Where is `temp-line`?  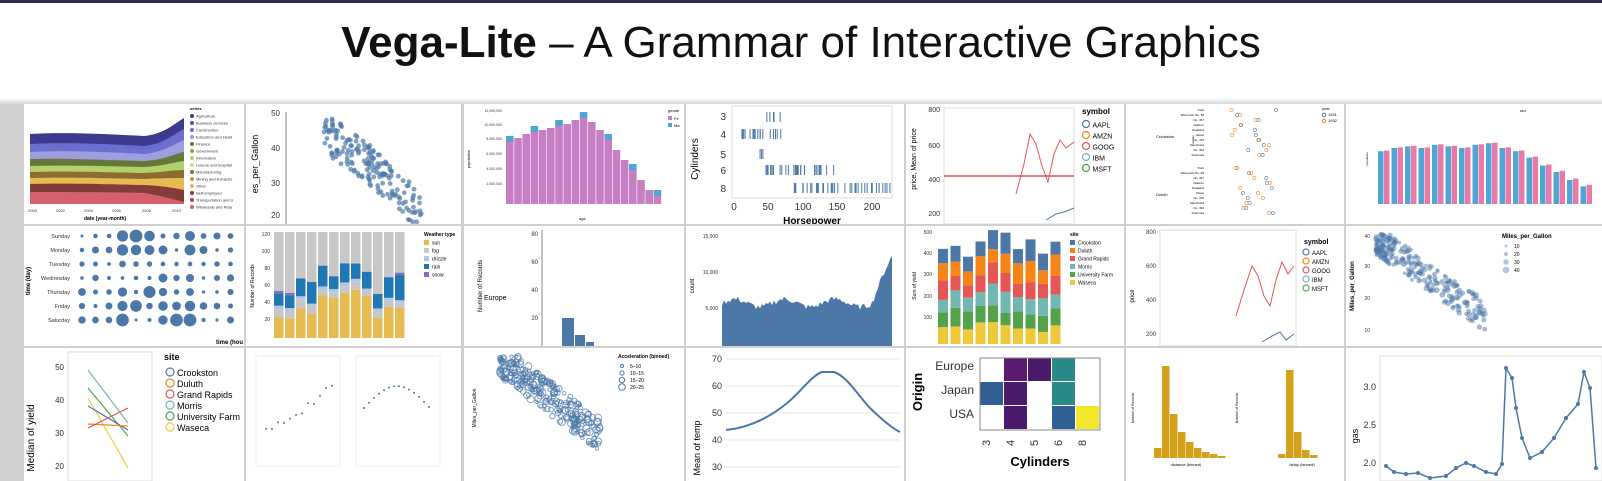 temp-line is located at coordinates (813, 402).